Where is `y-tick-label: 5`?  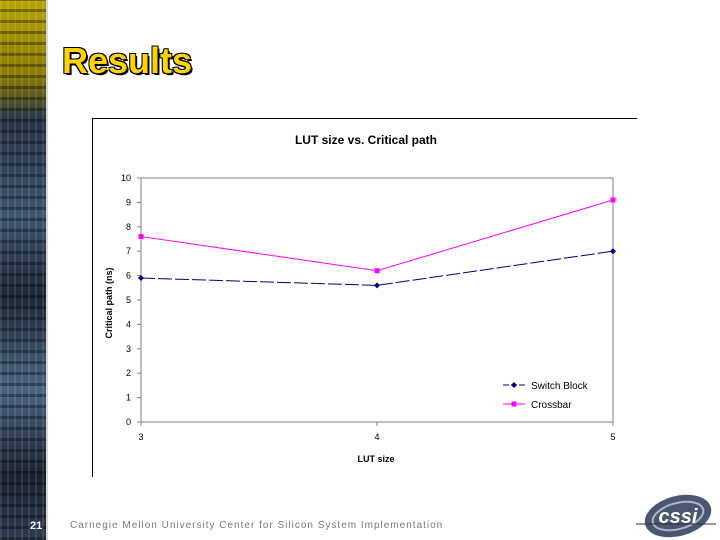 y-tick-label: 5 is located at coordinates (128, 300).